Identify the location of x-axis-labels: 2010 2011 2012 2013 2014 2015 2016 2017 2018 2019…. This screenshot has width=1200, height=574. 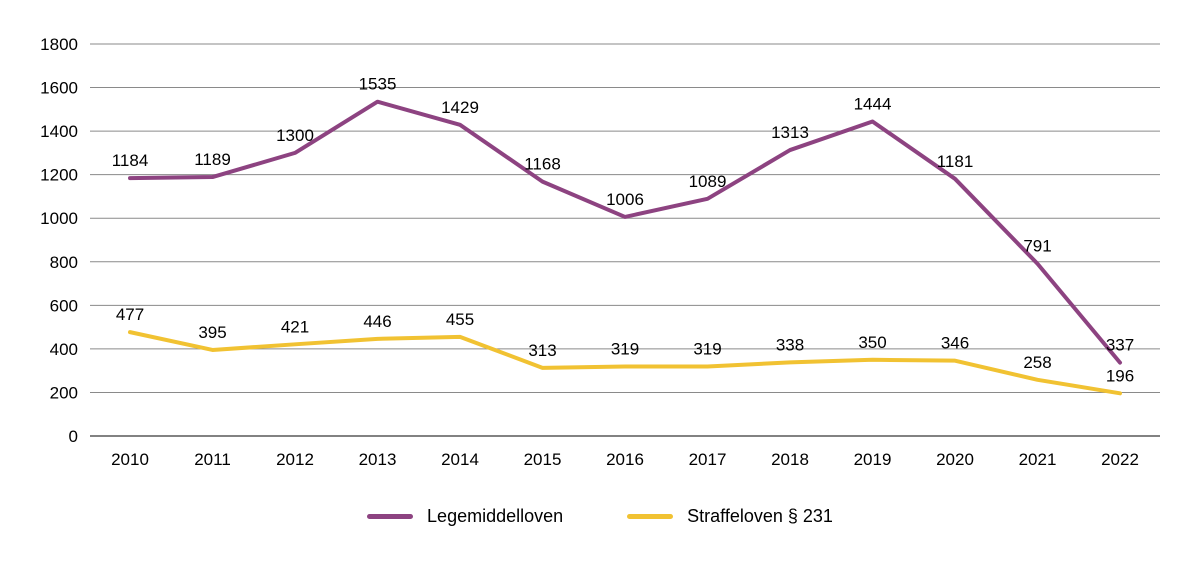
(625, 459).